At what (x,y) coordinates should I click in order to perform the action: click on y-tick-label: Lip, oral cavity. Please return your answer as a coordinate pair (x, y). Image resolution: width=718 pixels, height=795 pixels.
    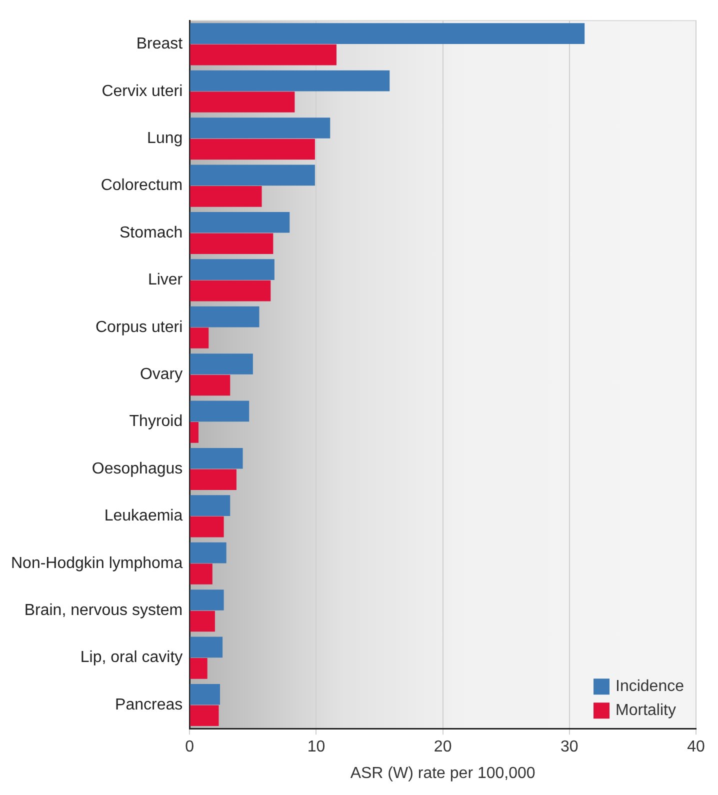
    Looking at the image, I should click on (131, 657).